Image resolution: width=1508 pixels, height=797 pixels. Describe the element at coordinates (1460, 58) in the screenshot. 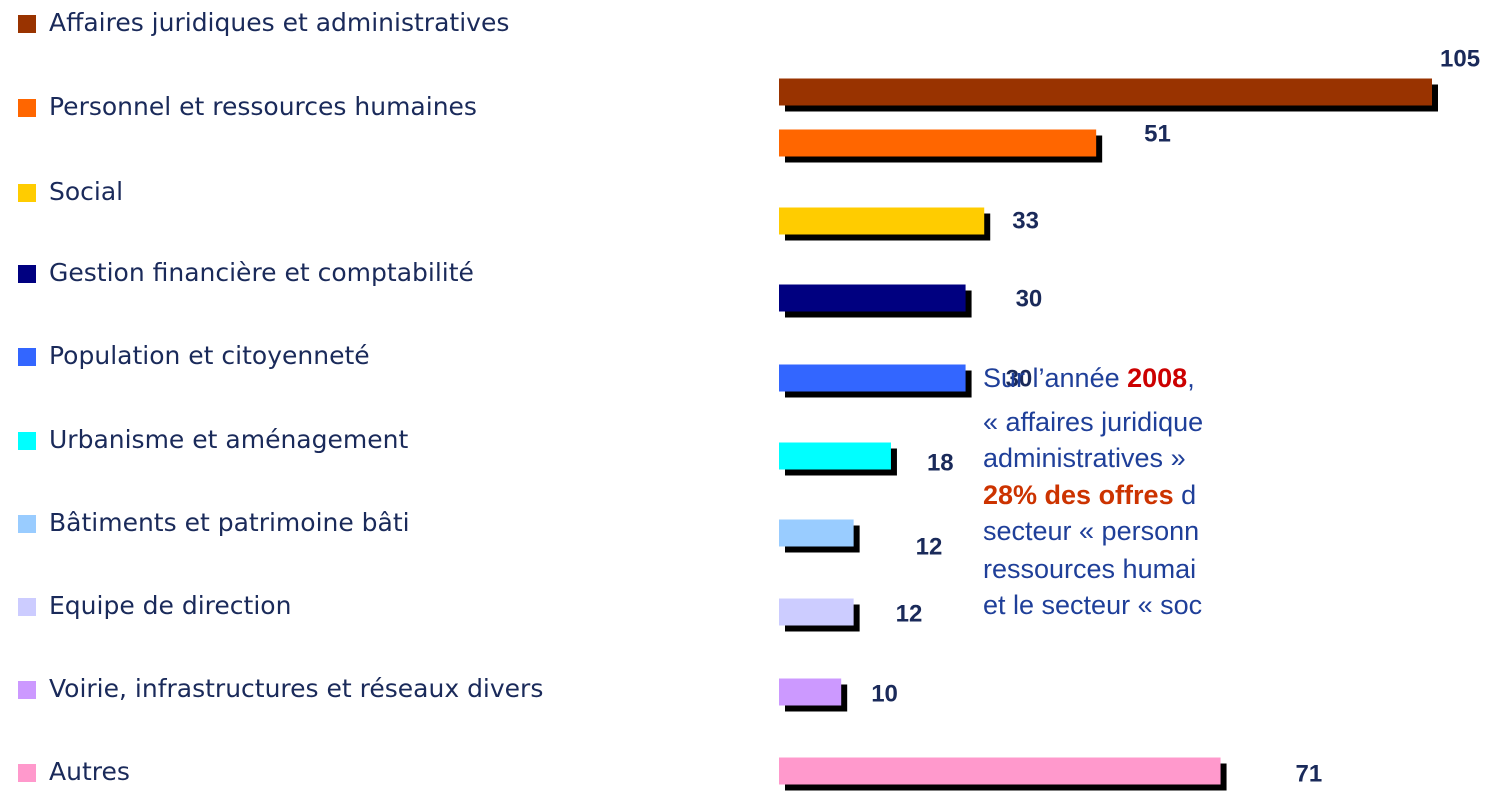

I see `value-label: 105` at that location.